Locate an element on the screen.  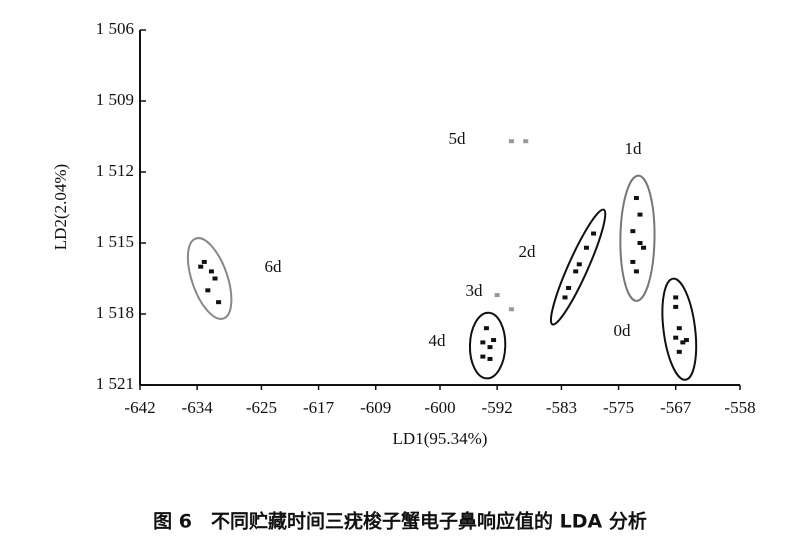
x-tick-label: -558 is located at coordinates (739, 407).